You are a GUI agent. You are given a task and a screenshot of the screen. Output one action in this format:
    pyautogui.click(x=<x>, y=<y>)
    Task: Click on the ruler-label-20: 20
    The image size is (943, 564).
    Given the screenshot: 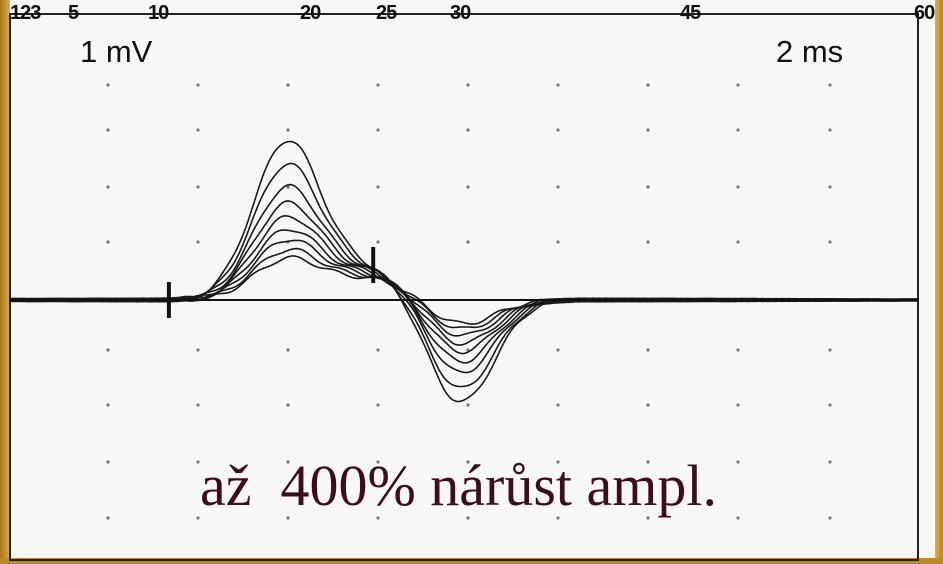 What is the action you would take?
    pyautogui.click(x=310, y=13)
    